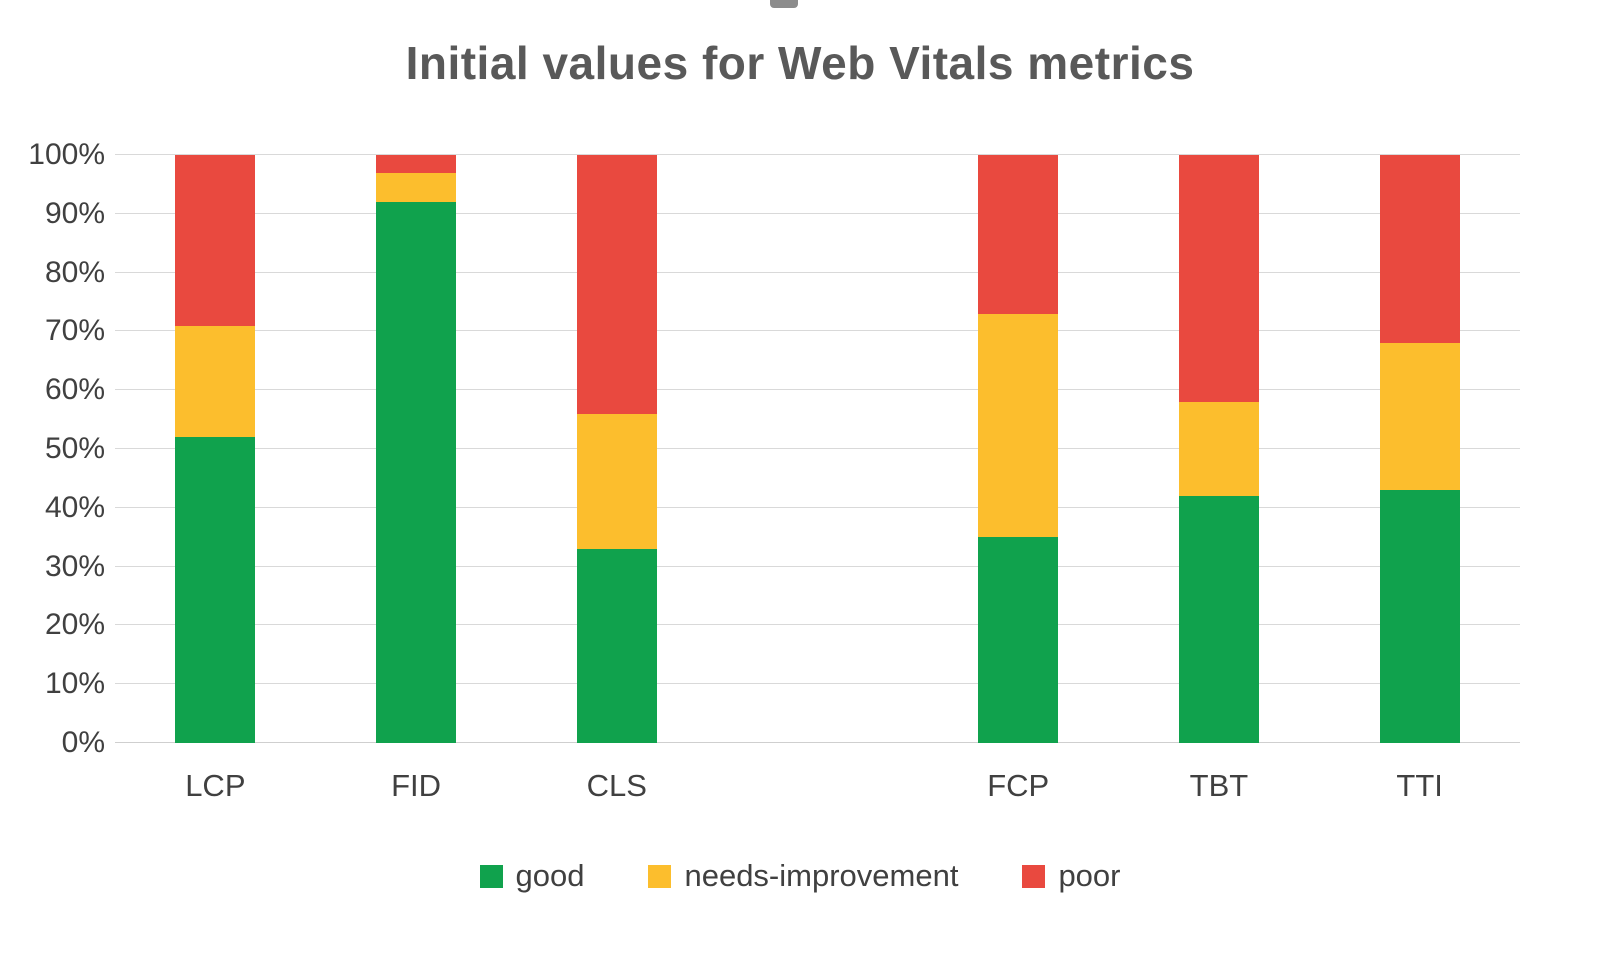 The height and width of the screenshot is (957, 1600). I want to click on legend: good needs-improvement poor, so click(800, 876).